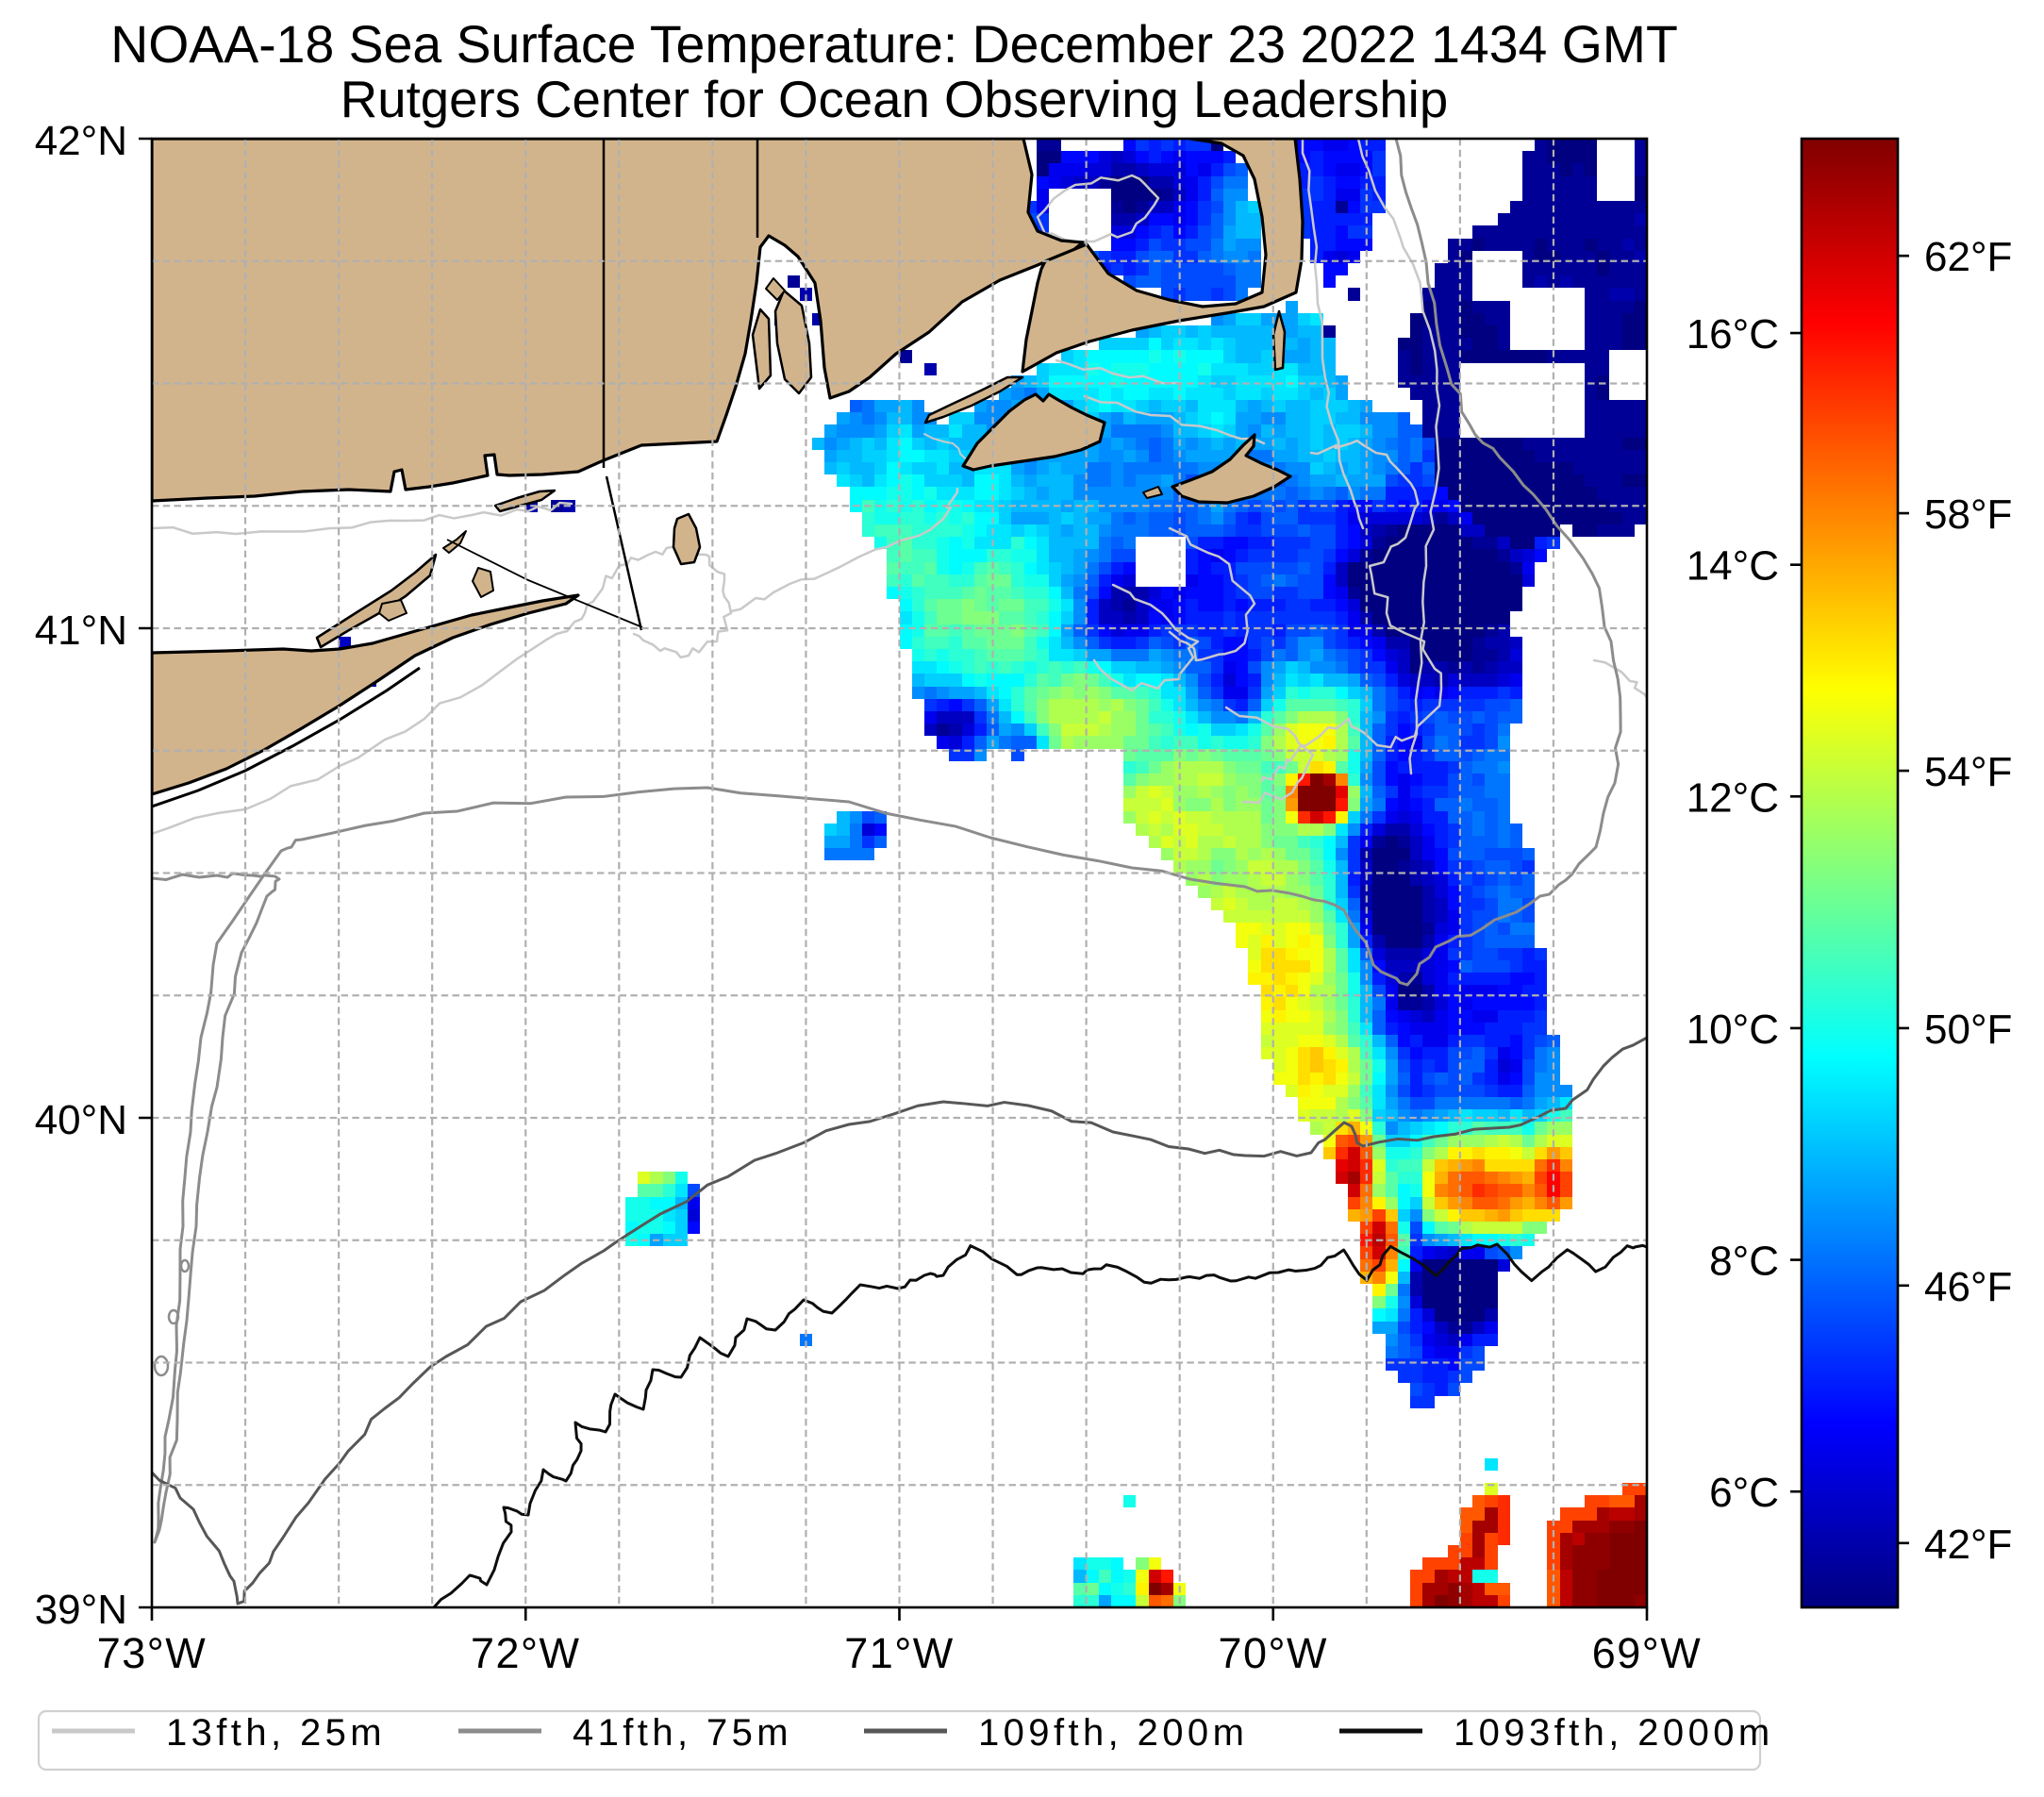 Image resolution: width=2044 pixels, height=1797 pixels. I want to click on svg-text: 16°C, so click(1733, 334).